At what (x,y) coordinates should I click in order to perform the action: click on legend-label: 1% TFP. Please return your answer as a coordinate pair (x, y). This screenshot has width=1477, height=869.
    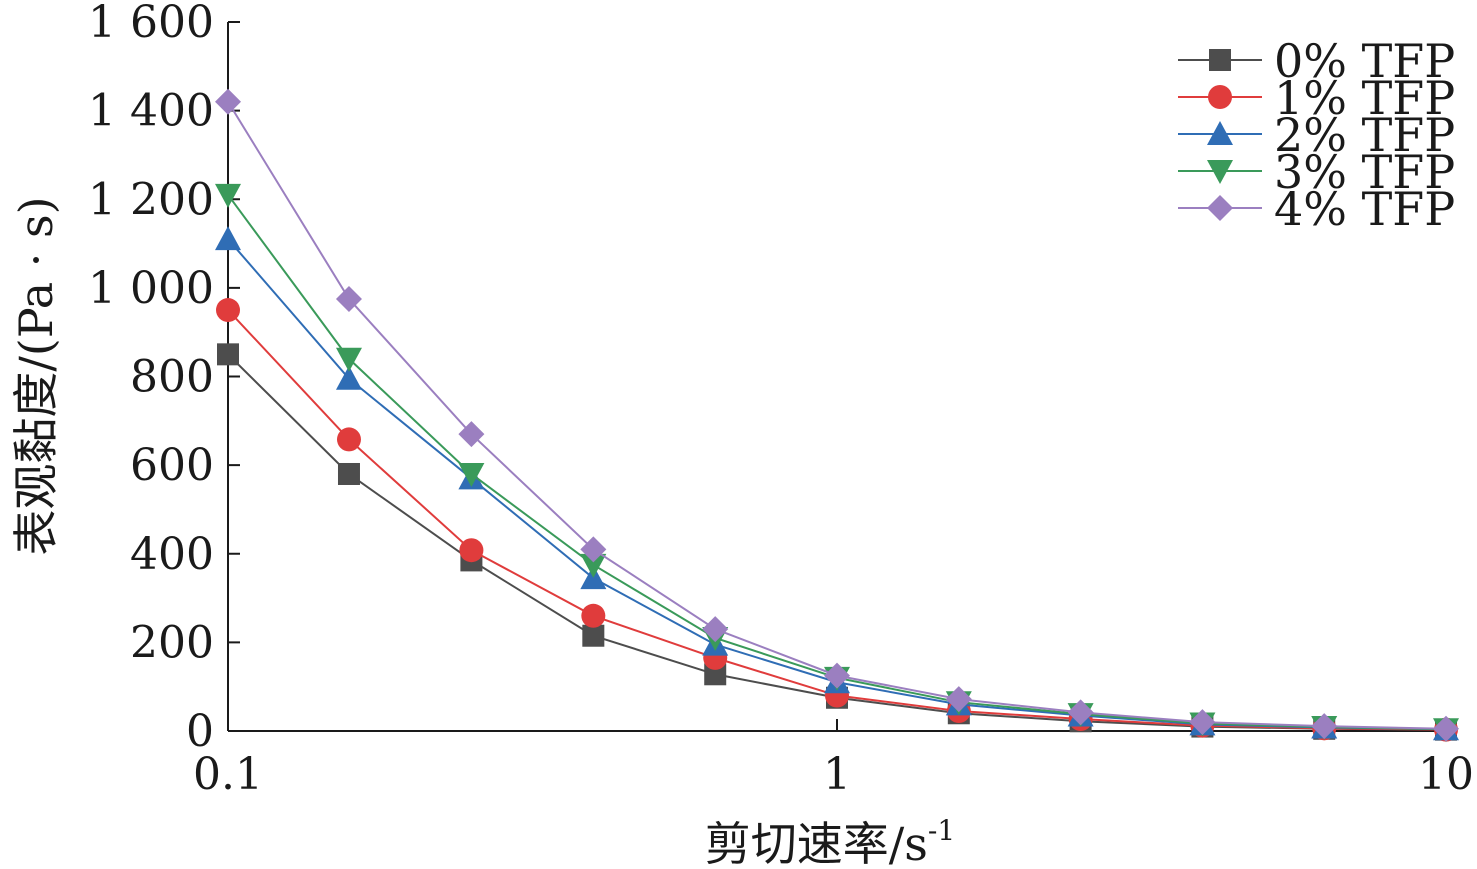
    Looking at the image, I should click on (1364, 98).